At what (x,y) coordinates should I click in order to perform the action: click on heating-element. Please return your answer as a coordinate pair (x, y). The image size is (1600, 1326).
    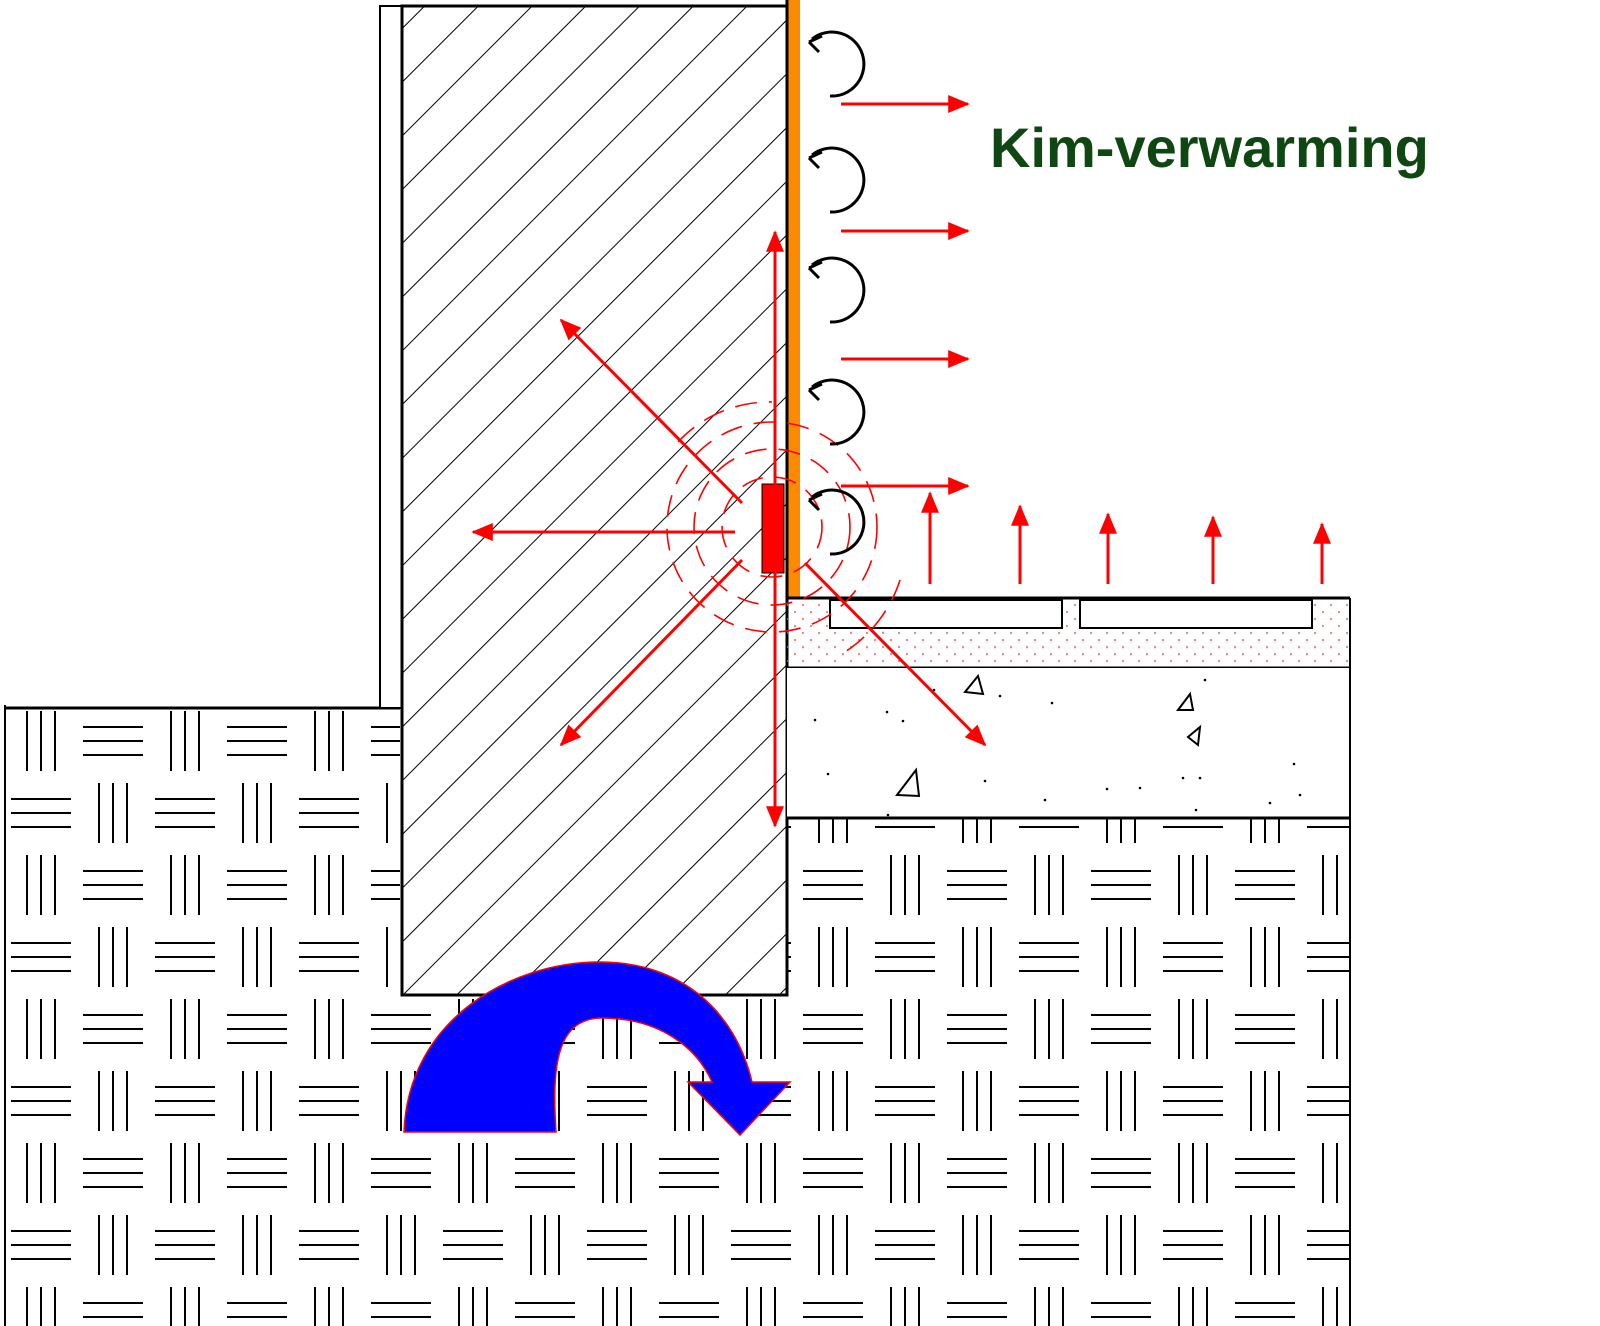
    Looking at the image, I should click on (773, 528).